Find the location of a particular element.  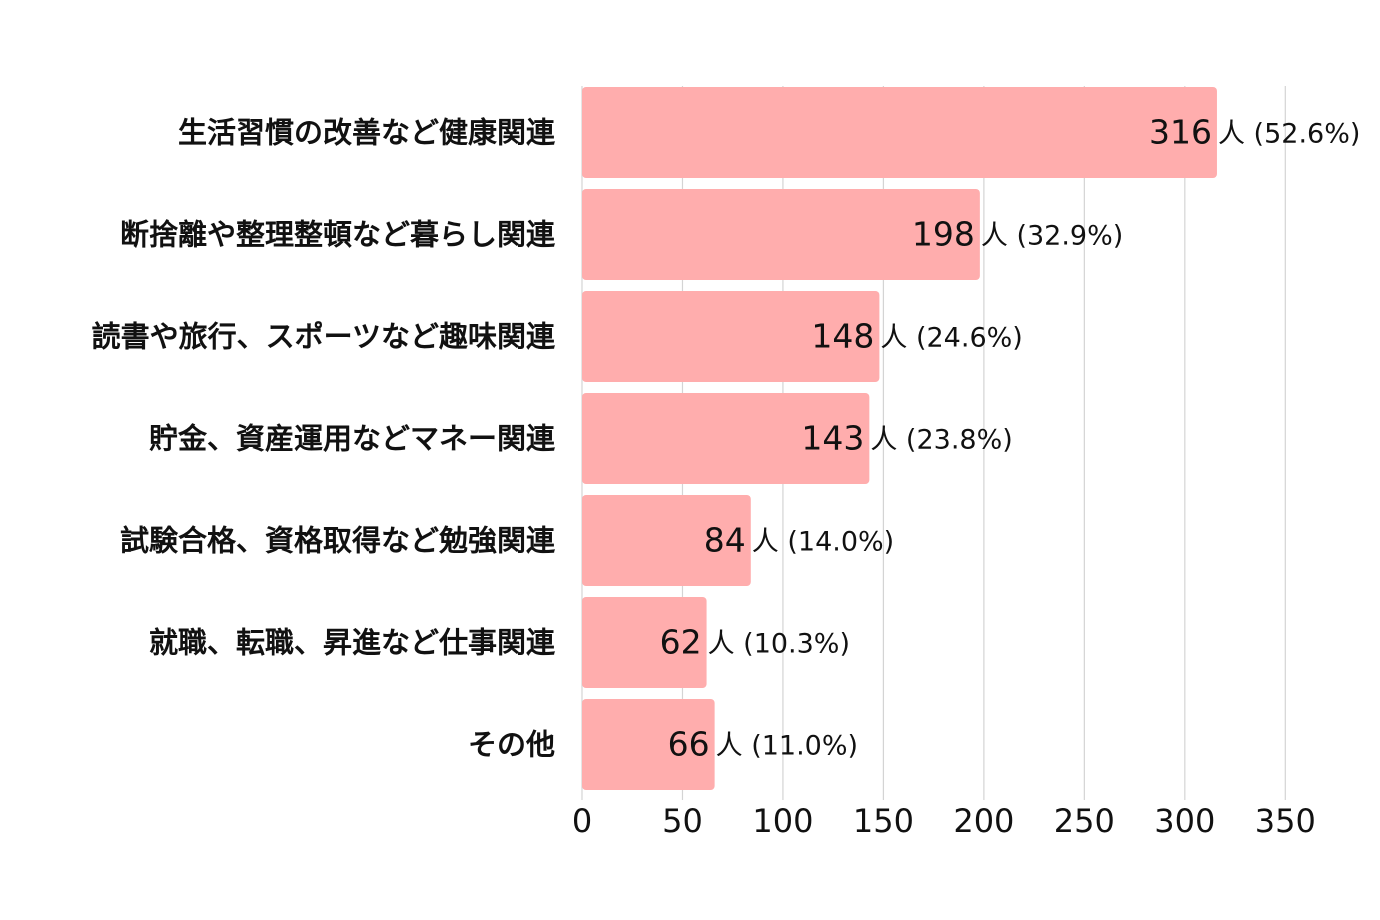

x-tick-label: 250 is located at coordinates (1084, 821).